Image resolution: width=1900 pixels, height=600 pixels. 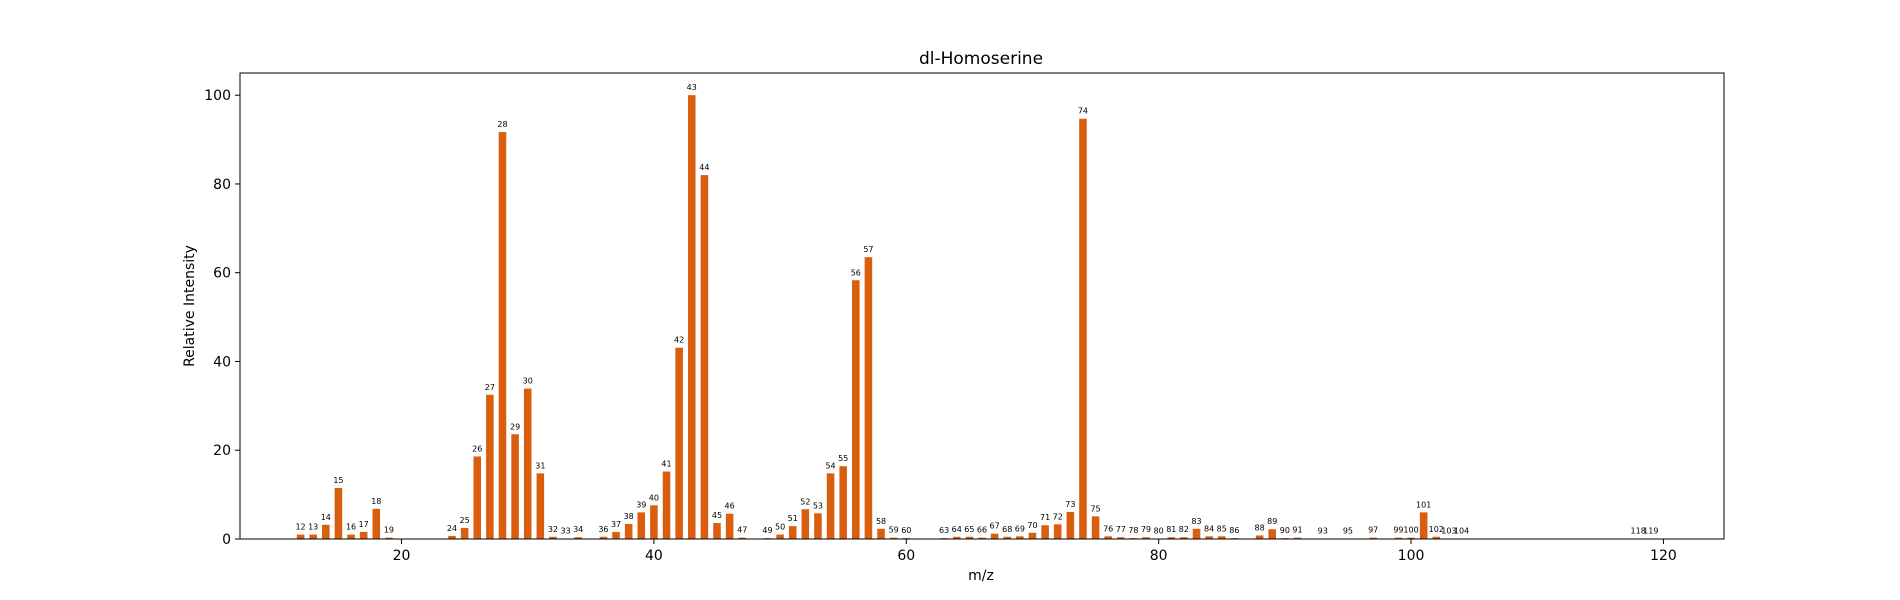 What do you see at coordinates (389, 530) in the screenshot?
I see `bar-label-mz-19: 19` at bounding box center [389, 530].